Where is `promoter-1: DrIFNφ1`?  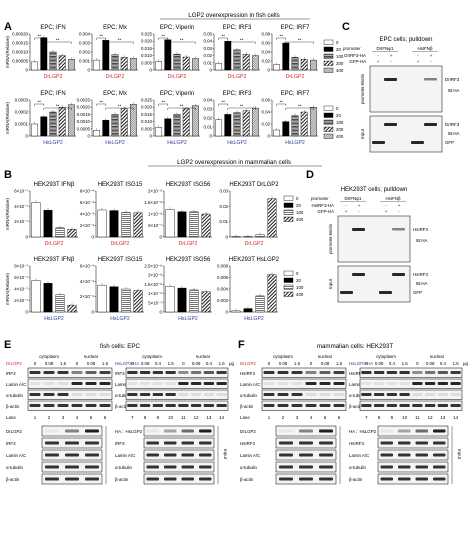
promoter-1: DrIFNφ1 is located at coordinates (354, 198).